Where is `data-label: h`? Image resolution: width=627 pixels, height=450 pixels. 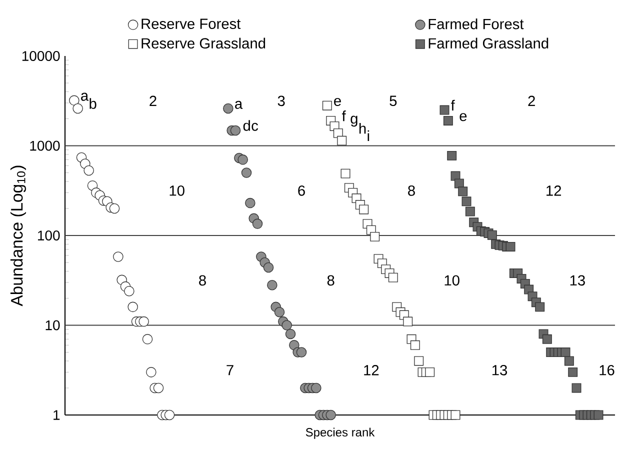 data-label: h is located at coordinates (362, 128).